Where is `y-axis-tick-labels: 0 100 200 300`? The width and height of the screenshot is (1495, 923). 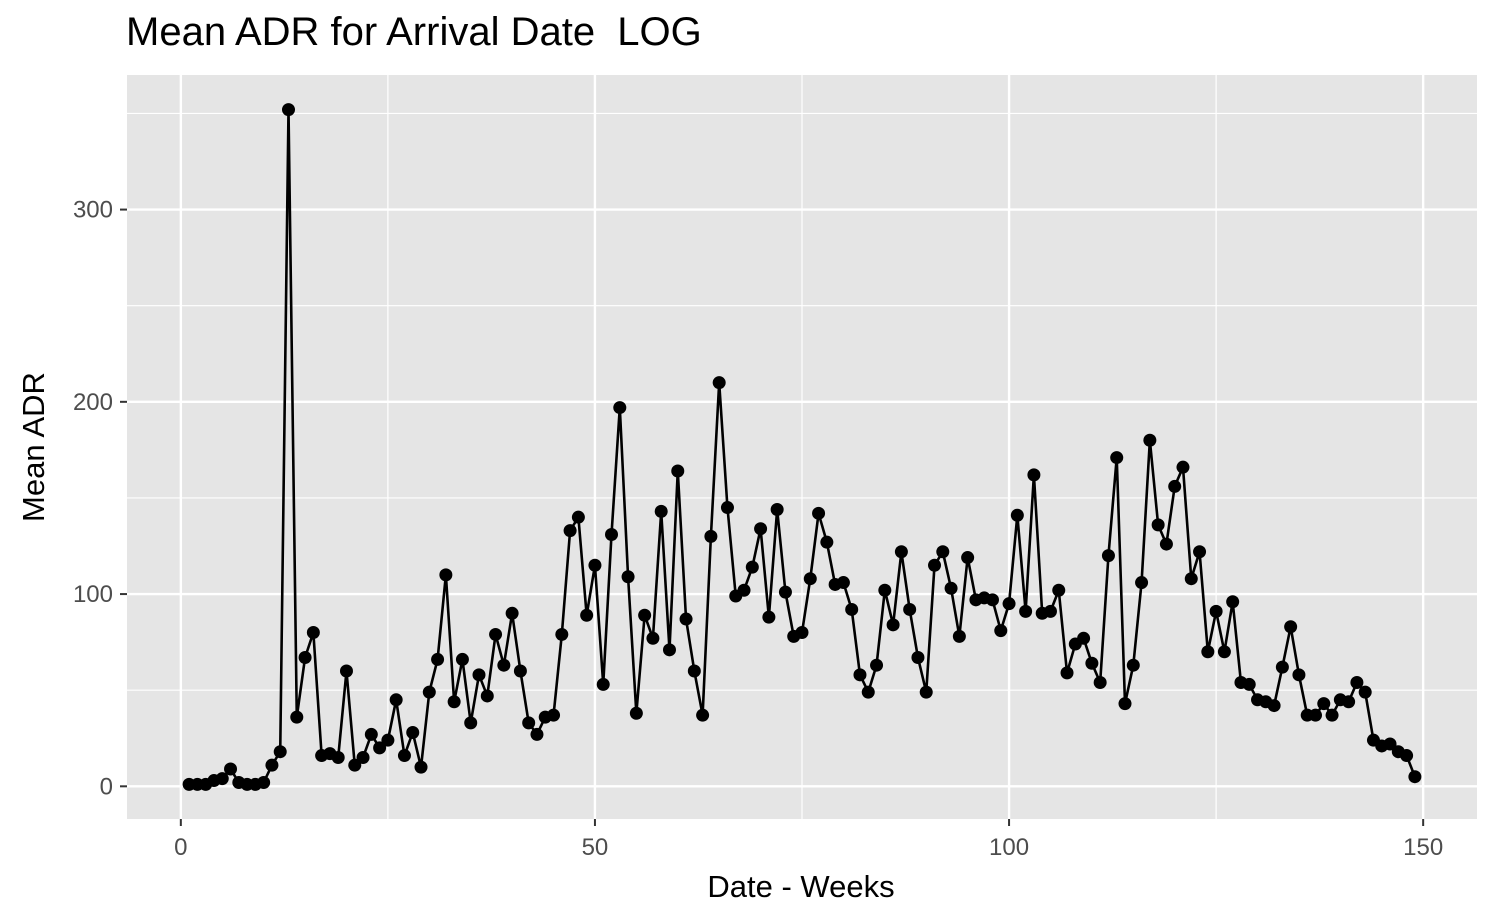
y-axis-tick-labels: 0 100 200 300 is located at coordinates (93, 499).